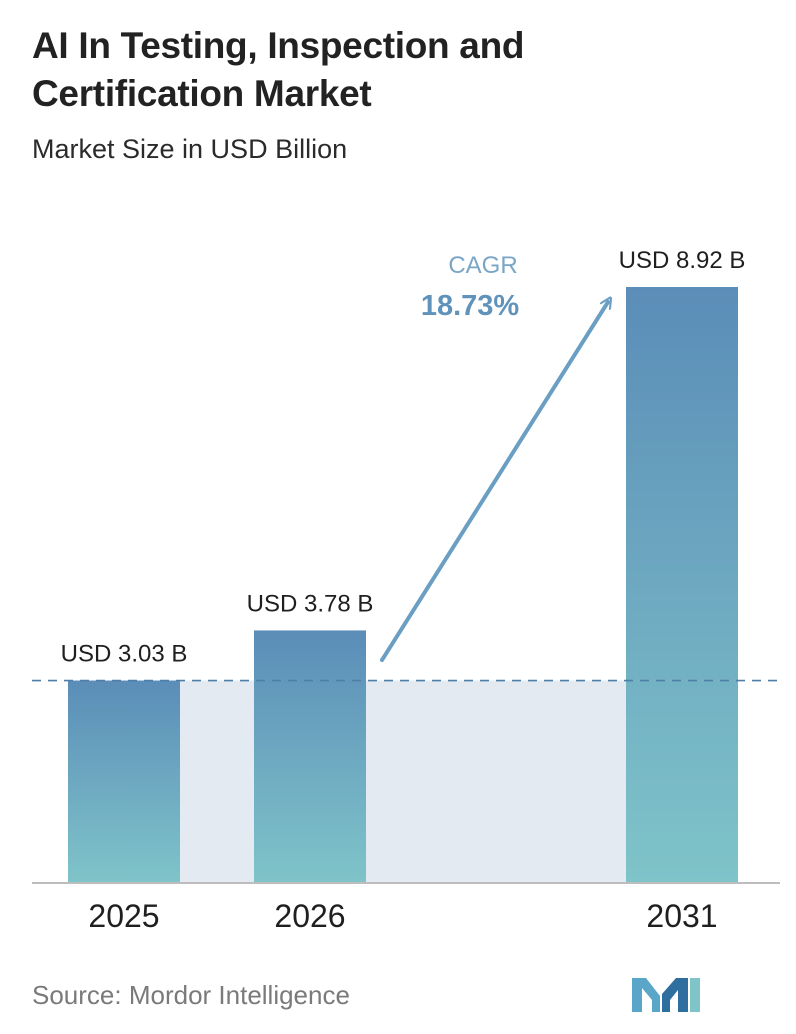  Describe the element at coordinates (310, 603) in the screenshot. I see `value-label-2026: USD 3.78 B` at that location.